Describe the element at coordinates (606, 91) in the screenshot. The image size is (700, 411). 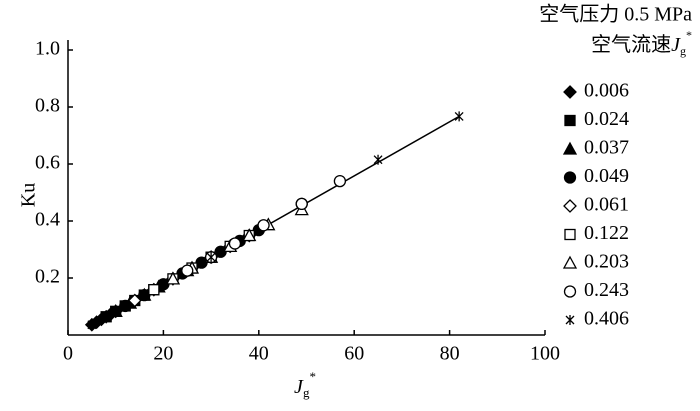
I see `legend-label: 0.006` at that location.